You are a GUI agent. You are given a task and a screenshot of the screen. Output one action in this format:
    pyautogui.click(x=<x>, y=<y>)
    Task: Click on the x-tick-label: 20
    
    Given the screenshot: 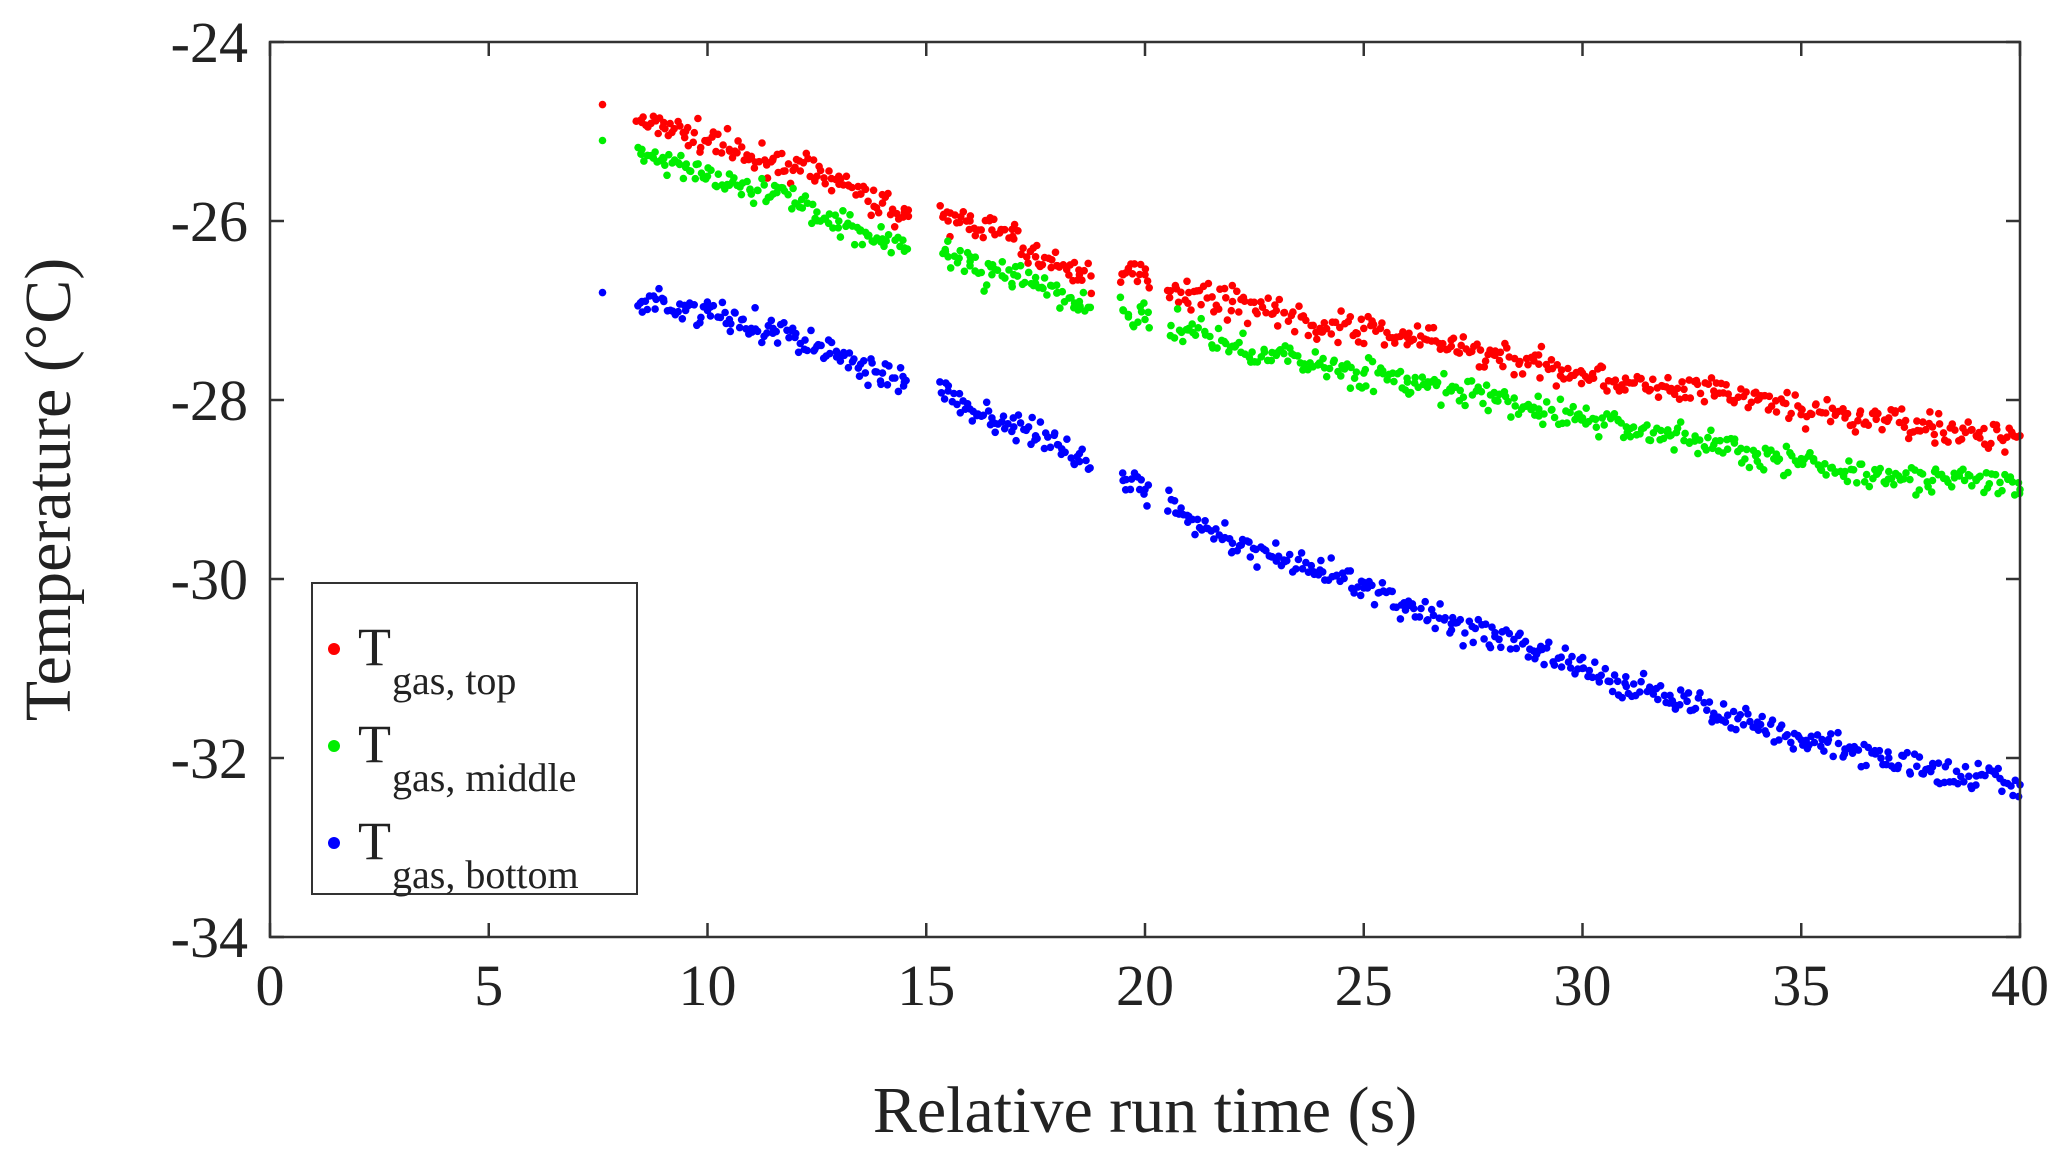 What is the action you would take?
    pyautogui.click(x=1145, y=985)
    